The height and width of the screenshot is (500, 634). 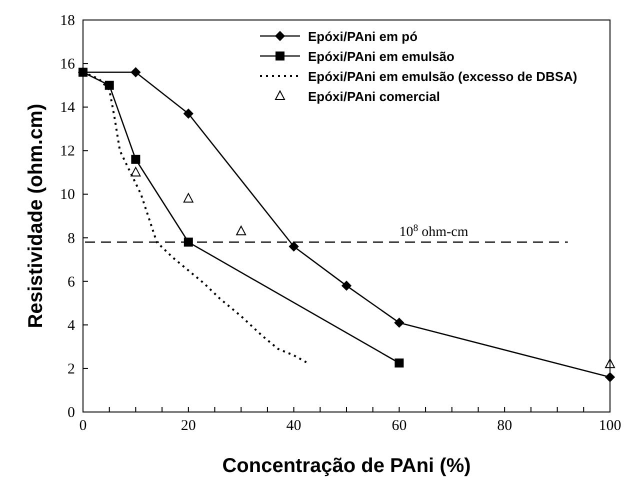 What do you see at coordinates (399, 426) in the screenshot?
I see `x-tick-label: 60` at bounding box center [399, 426].